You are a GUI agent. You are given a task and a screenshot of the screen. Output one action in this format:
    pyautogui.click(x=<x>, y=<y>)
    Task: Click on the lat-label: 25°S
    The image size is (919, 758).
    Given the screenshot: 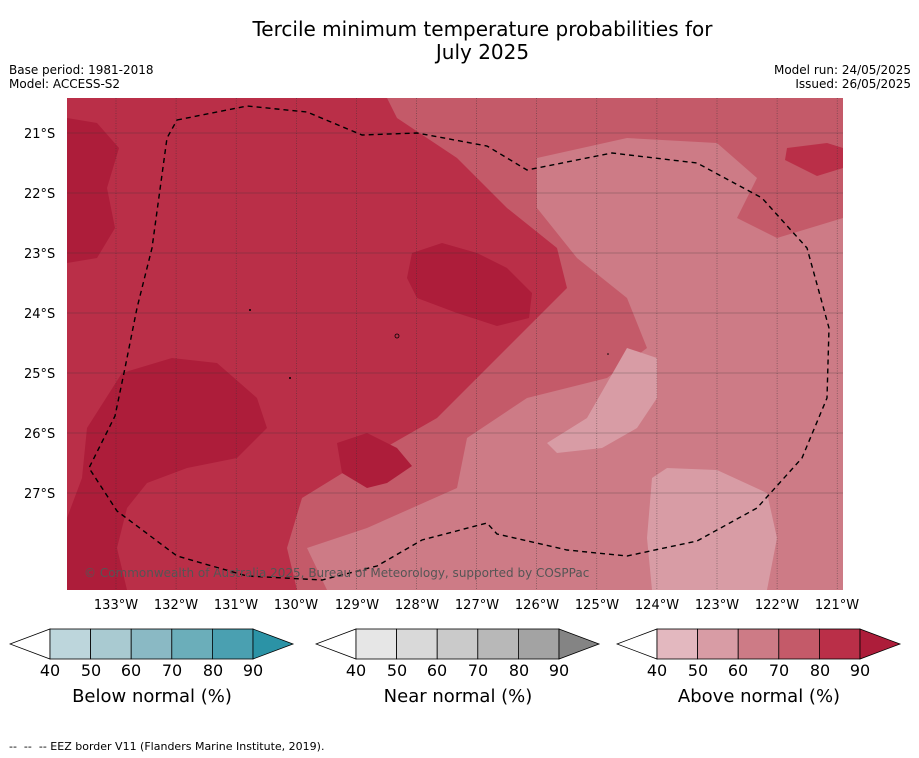 What is the action you would take?
    pyautogui.click(x=40, y=374)
    